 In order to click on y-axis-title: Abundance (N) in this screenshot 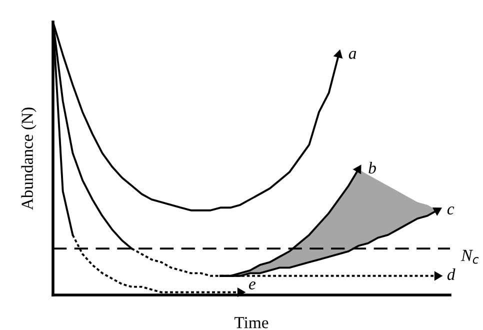, I will do `click(28, 159)`.